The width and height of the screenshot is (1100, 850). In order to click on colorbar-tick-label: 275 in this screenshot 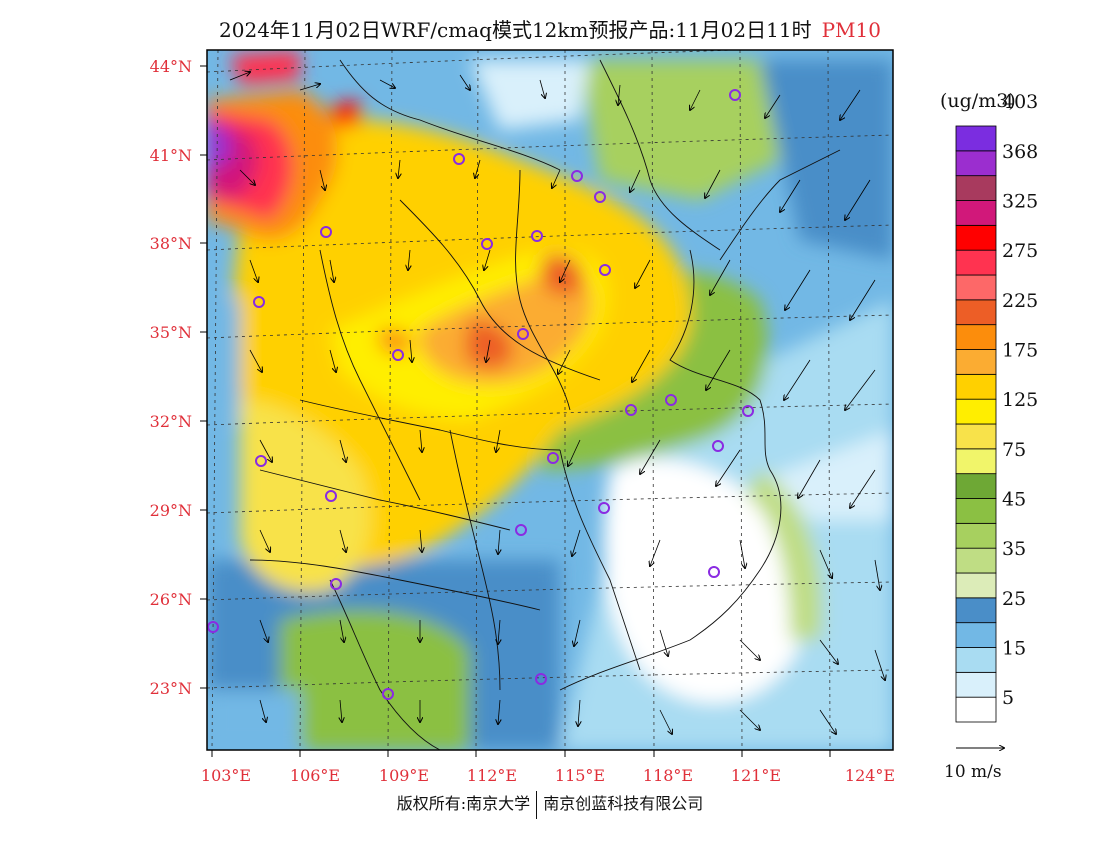, I will do `click(1020, 251)`.